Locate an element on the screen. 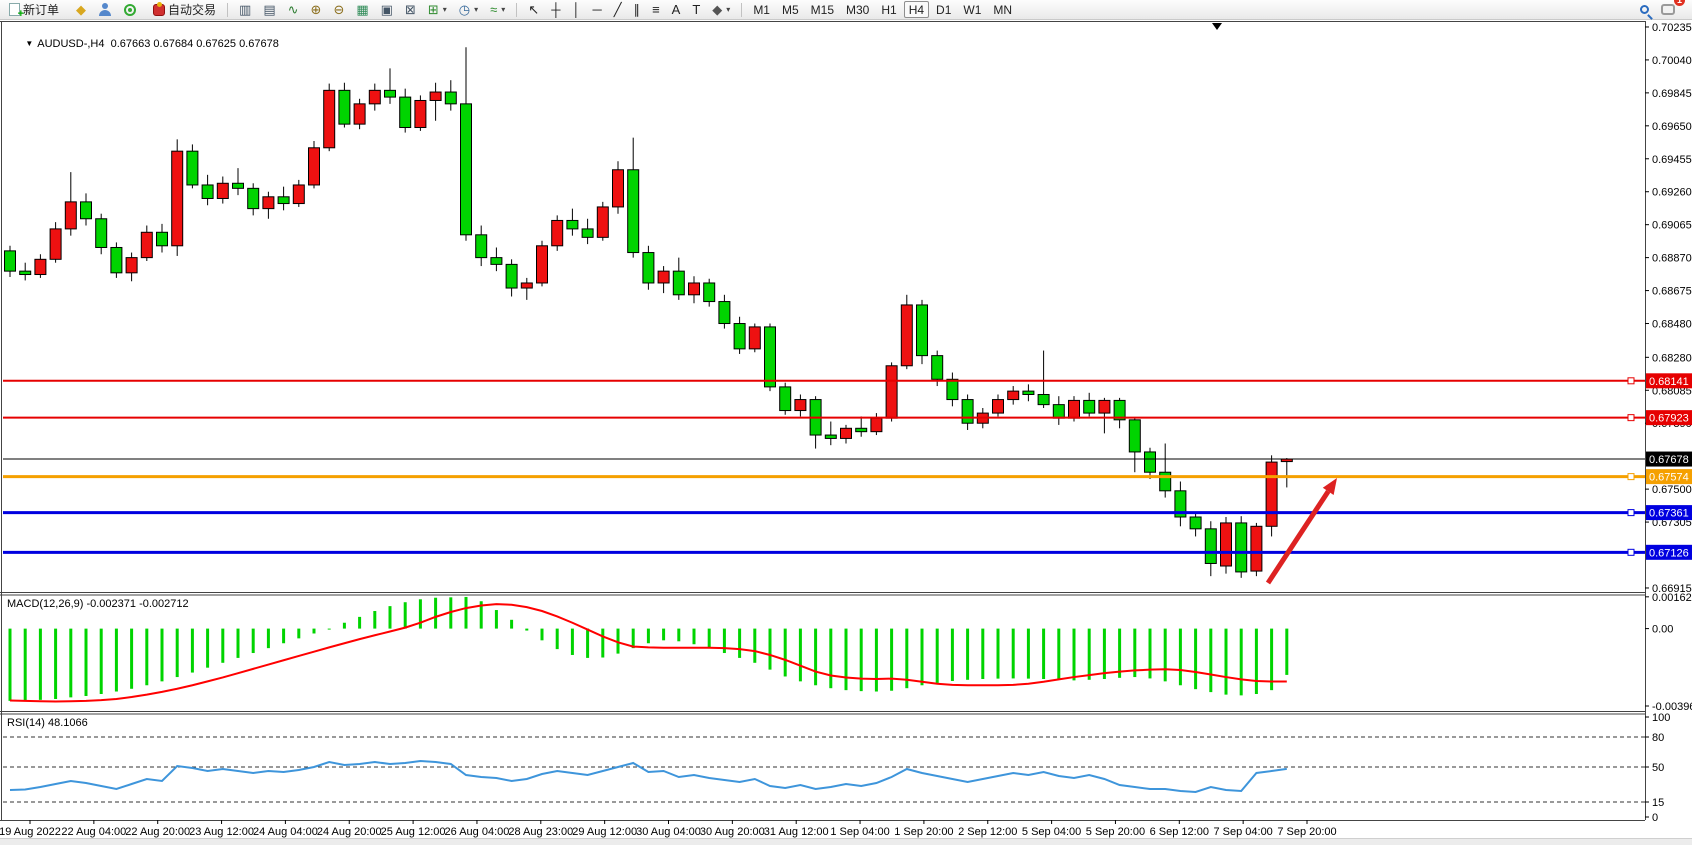 Image resolution: width=1692 pixels, height=845 pixels. cursor-icon: ↖ is located at coordinates (533, 9).